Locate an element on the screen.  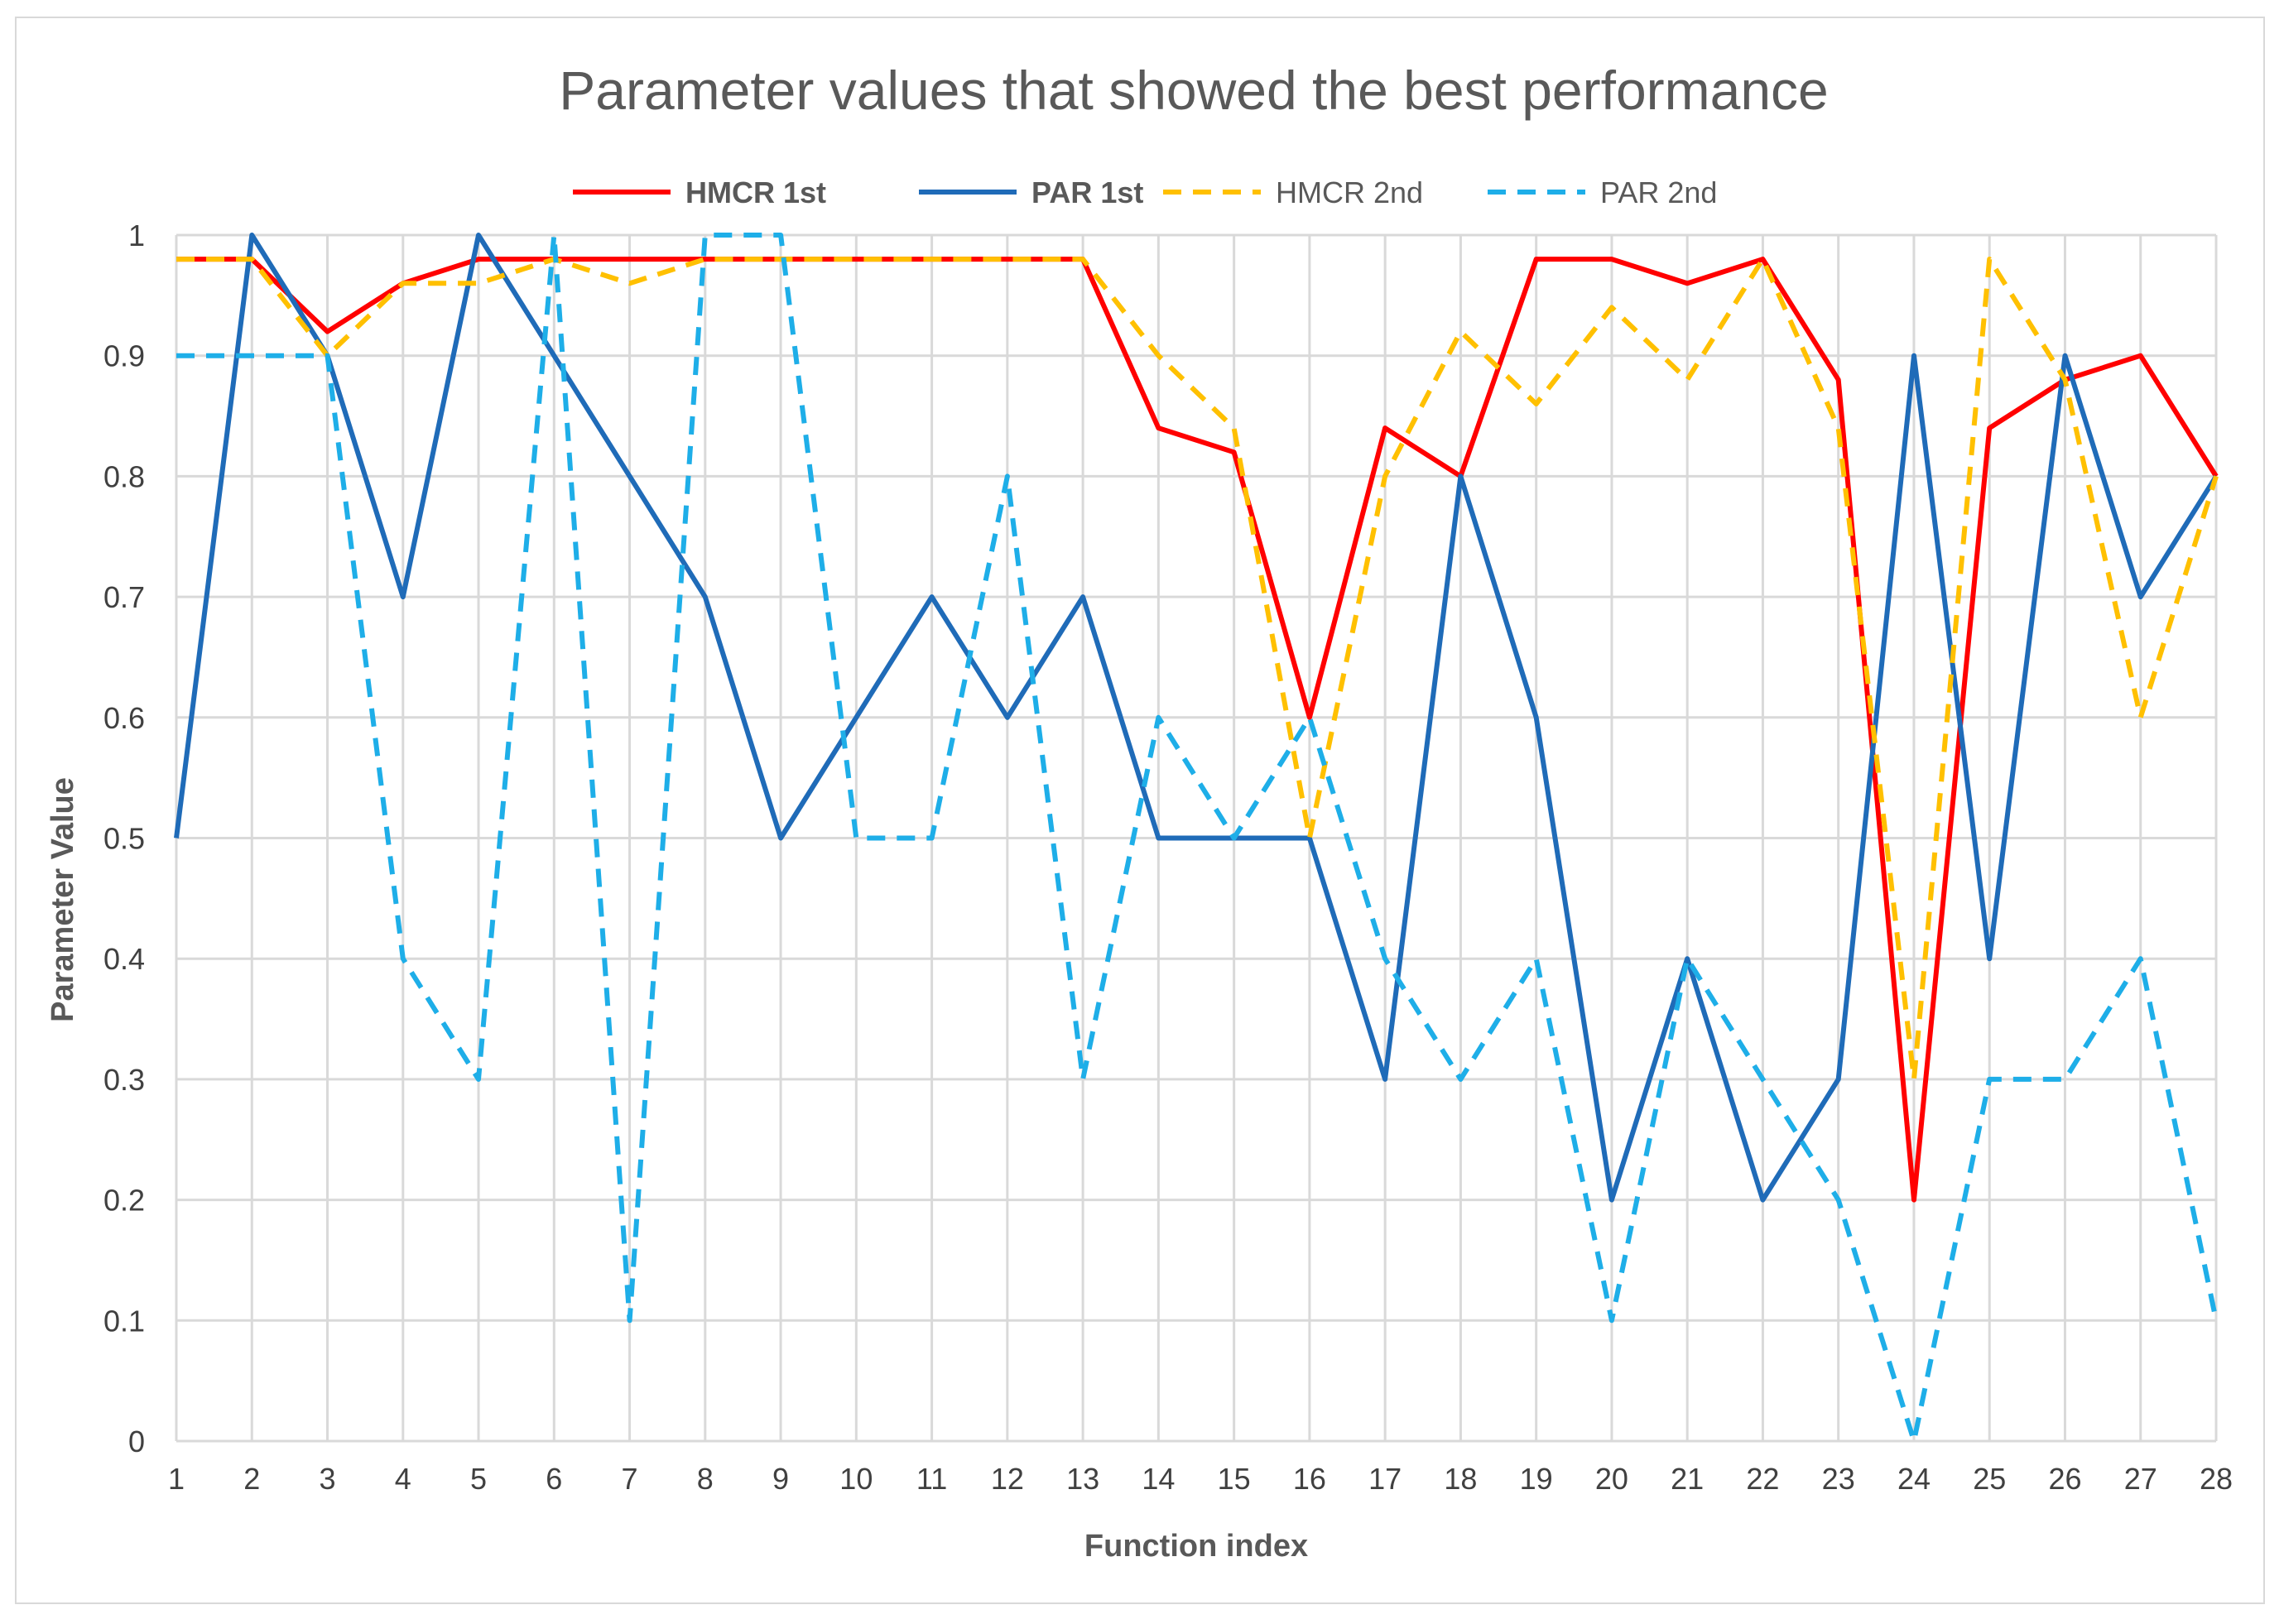
x-tick-label: 3 is located at coordinates (328, 1479).